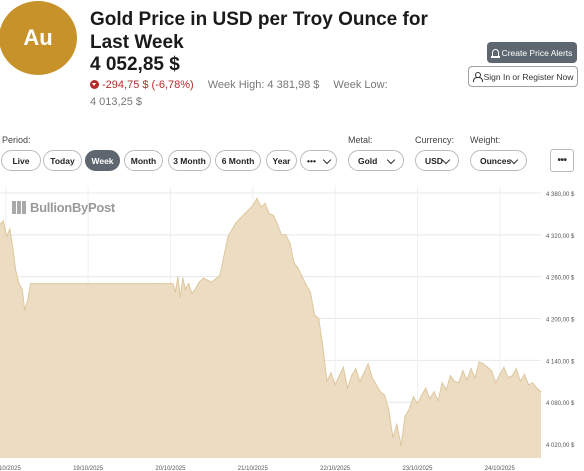 The image size is (584, 471). What do you see at coordinates (281, 160) in the screenshot?
I see `period-year: Year` at bounding box center [281, 160].